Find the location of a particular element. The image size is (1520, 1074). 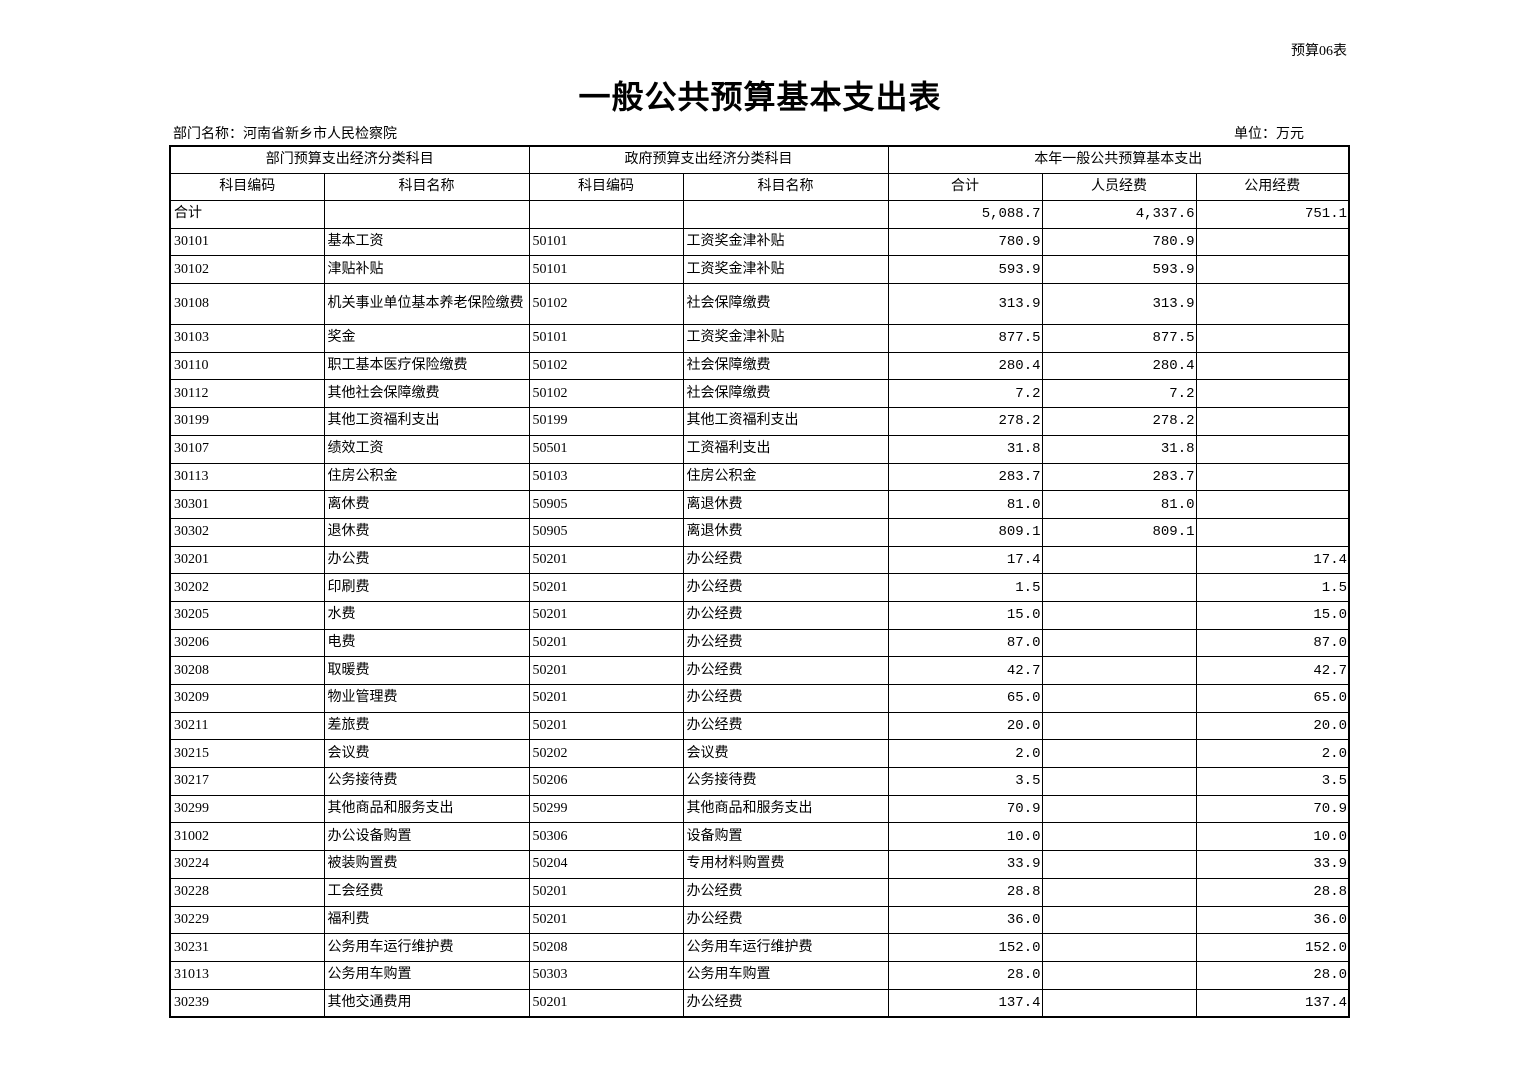

cell-public: 17.4 is located at coordinates (1272, 560).